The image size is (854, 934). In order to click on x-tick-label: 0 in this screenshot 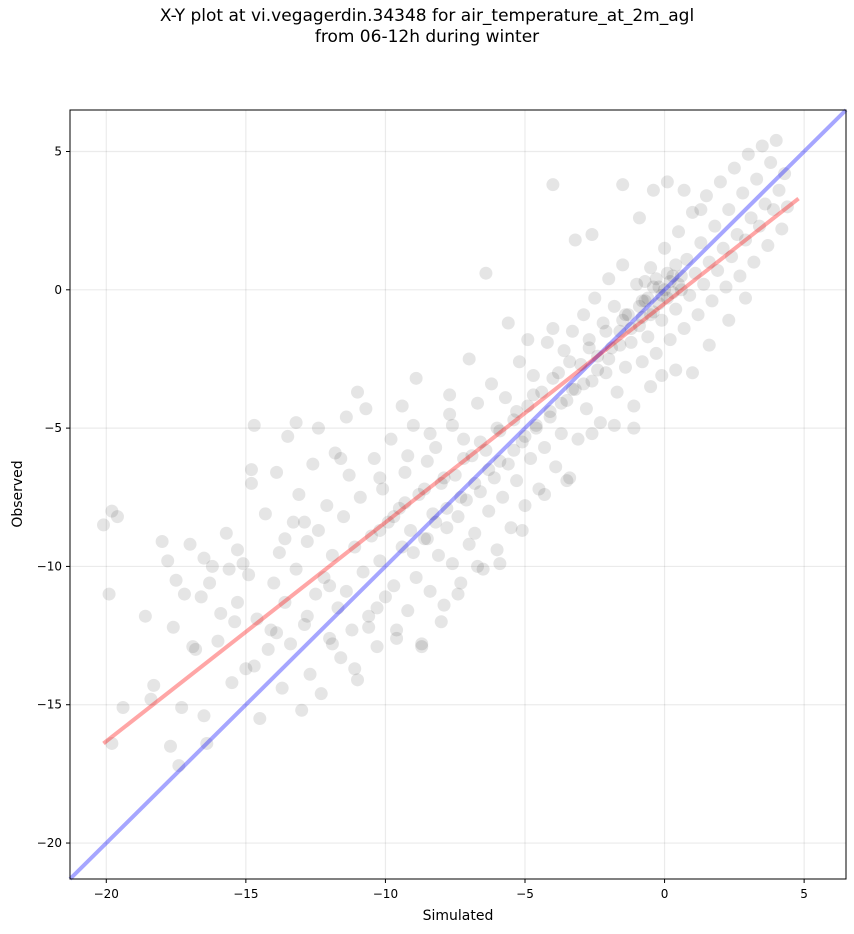, I will do `click(665, 894)`.